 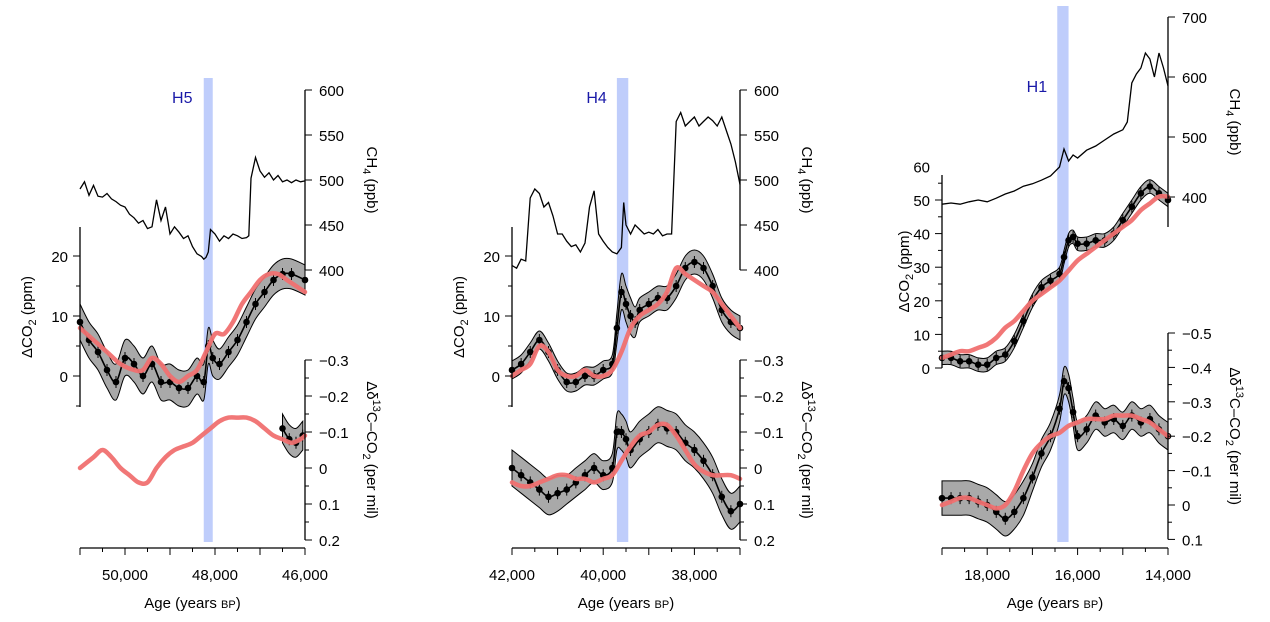 I want to click on d13c-tick-label: −0.4, so click(x=1197, y=368).